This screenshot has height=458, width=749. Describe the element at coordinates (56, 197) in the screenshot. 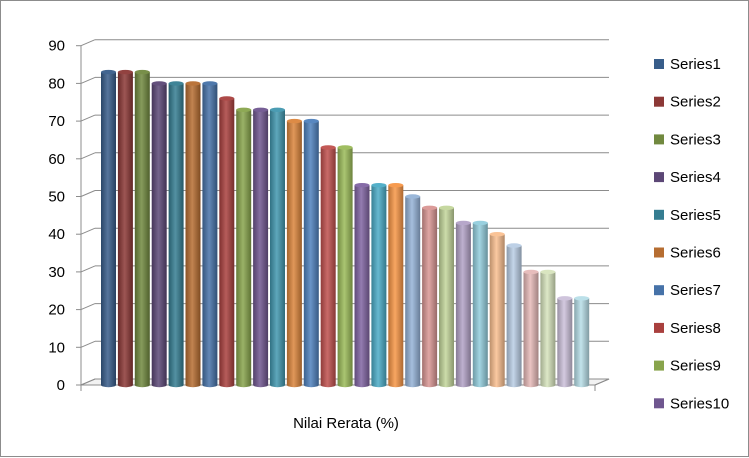

I see `y-tick-label: 50` at that location.